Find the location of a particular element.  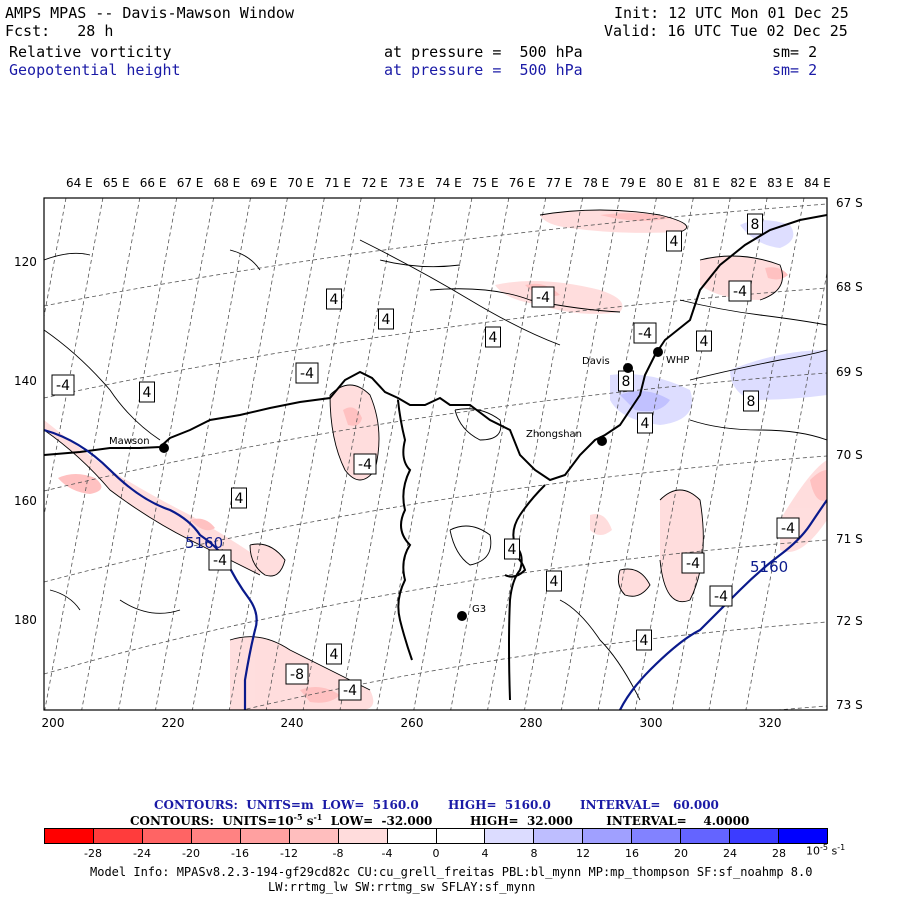

field2-smoothing: sm= 2 is located at coordinates (795, 70).